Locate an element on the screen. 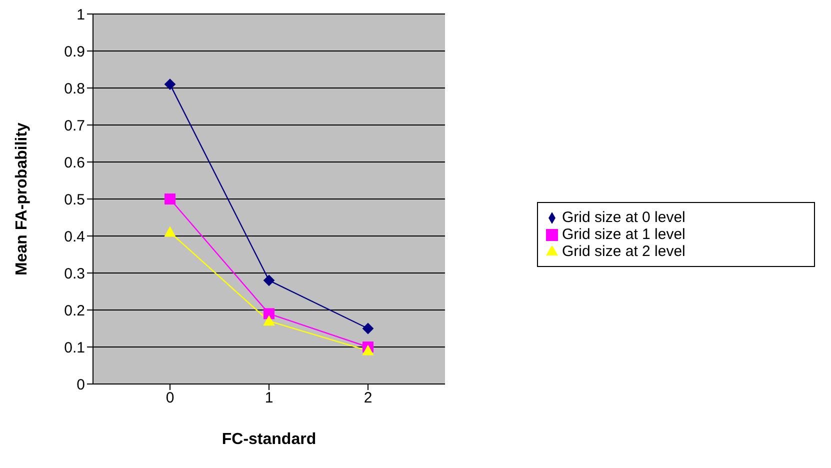  y-tick-label: 0.7 is located at coordinates (74, 125).